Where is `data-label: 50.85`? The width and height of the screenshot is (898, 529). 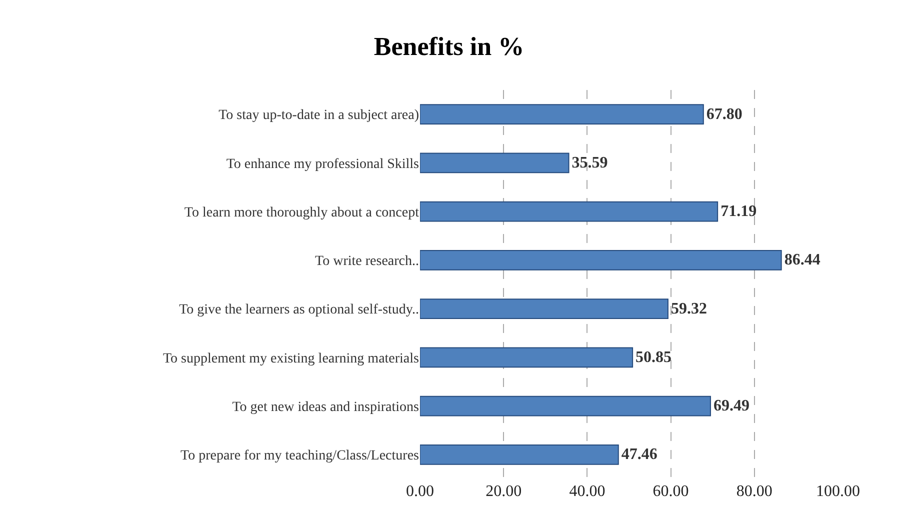 data-label: 50.85 is located at coordinates (654, 357).